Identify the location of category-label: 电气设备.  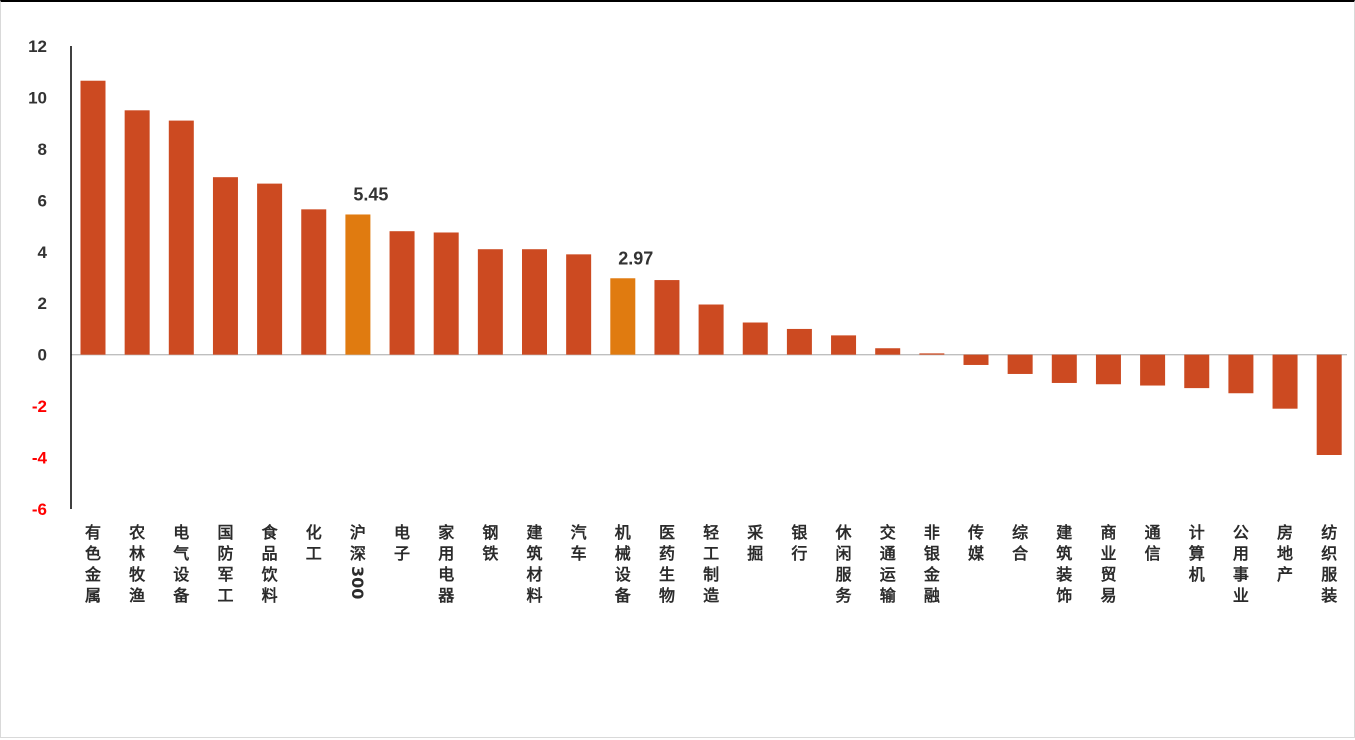
(181, 564).